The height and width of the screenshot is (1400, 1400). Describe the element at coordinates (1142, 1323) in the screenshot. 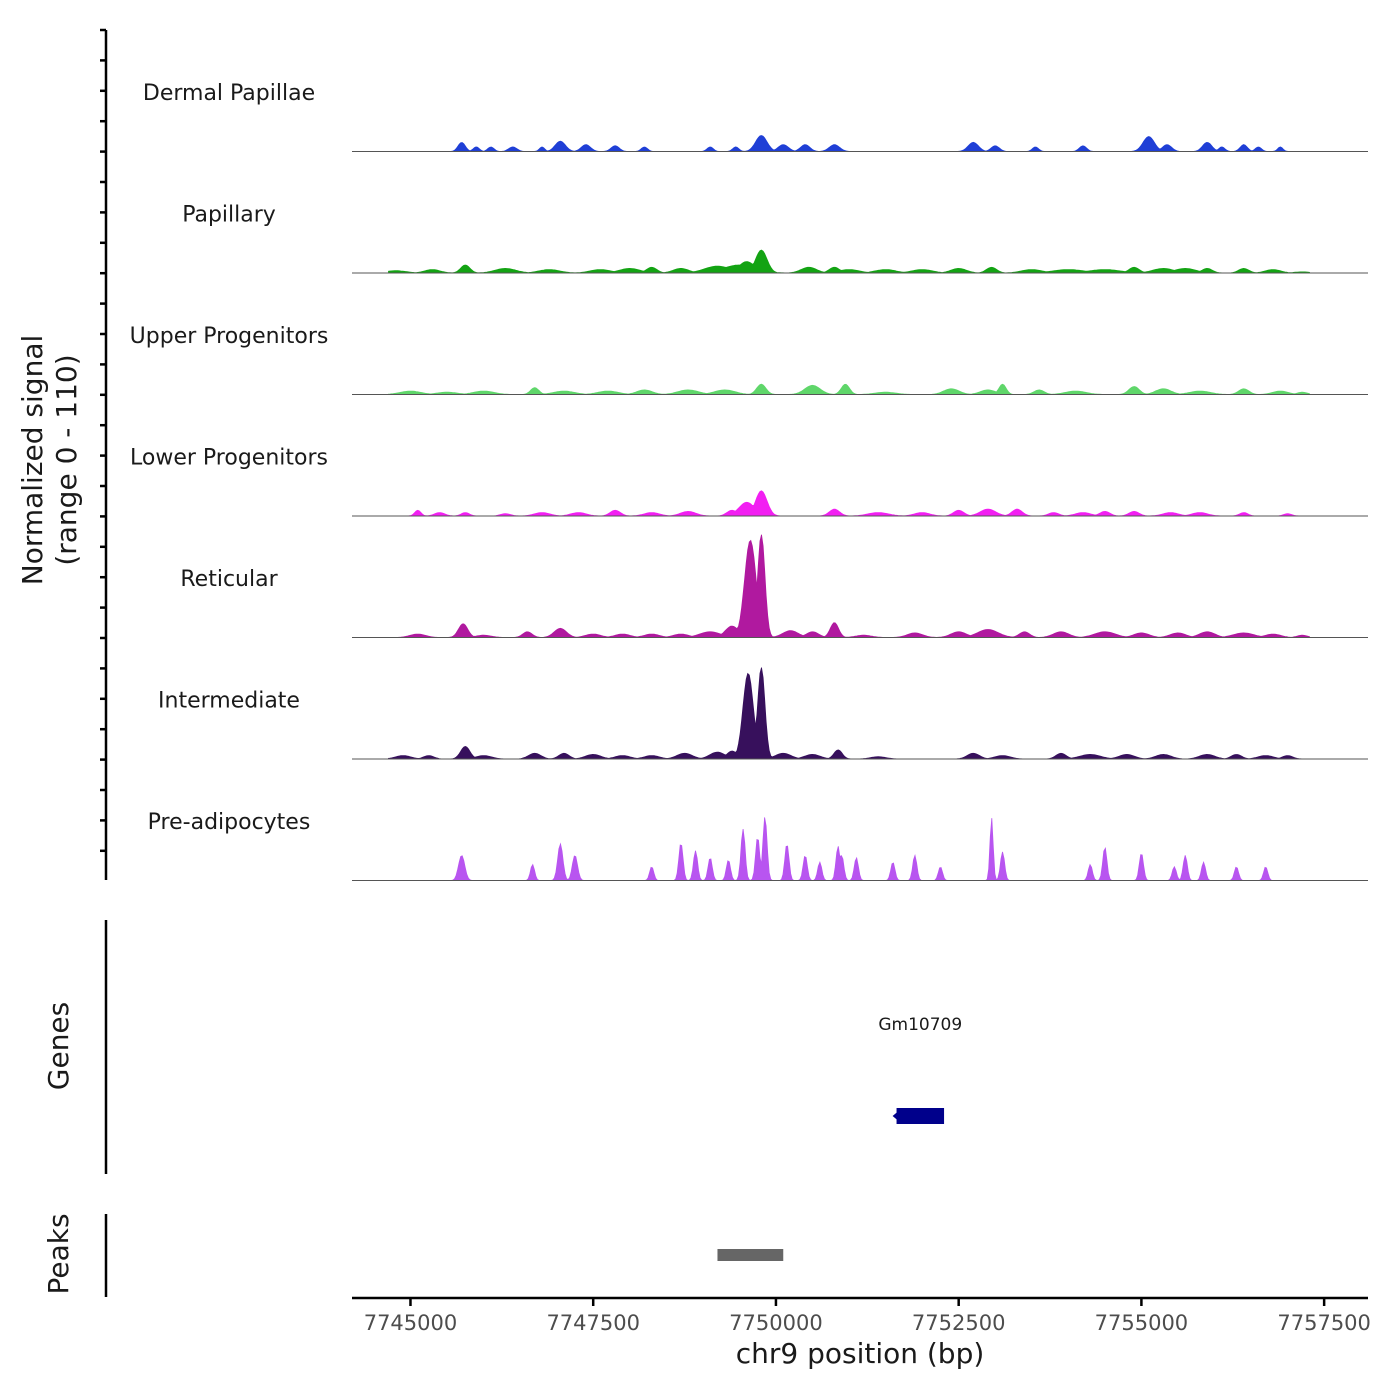

I see `x-tick-label: 7755000` at that location.